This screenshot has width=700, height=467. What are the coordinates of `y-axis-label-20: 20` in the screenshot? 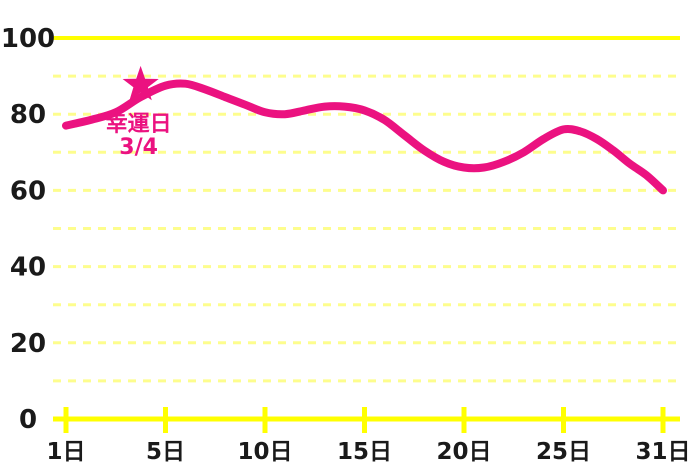 It's located at (28, 344).